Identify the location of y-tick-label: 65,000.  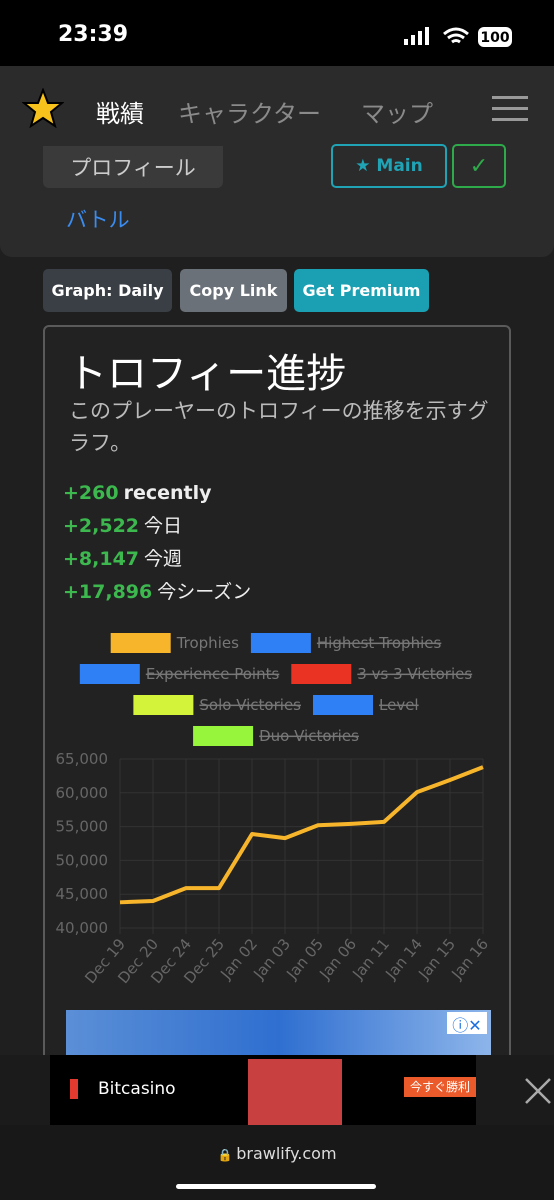
(82, 759).